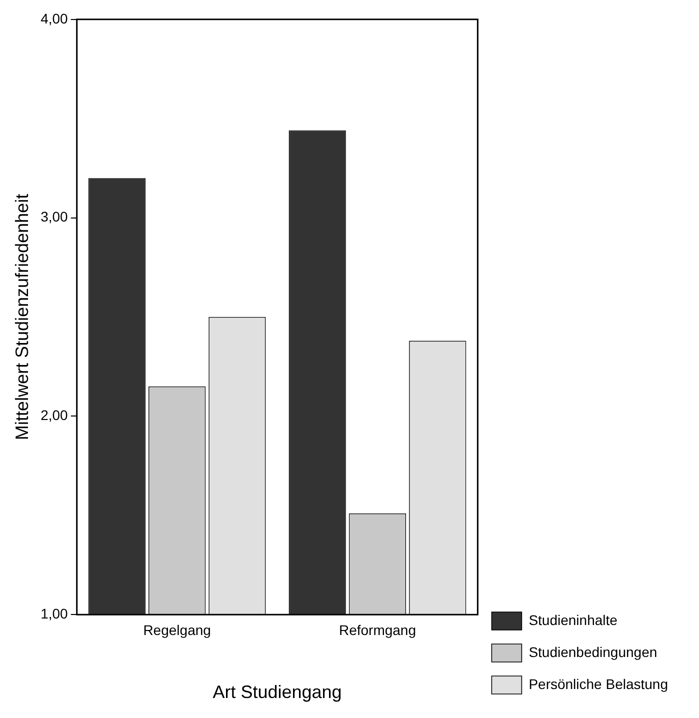 The image size is (699, 718). Describe the element at coordinates (177, 630) in the screenshot. I see `x-tick-label: Regelgang` at that location.